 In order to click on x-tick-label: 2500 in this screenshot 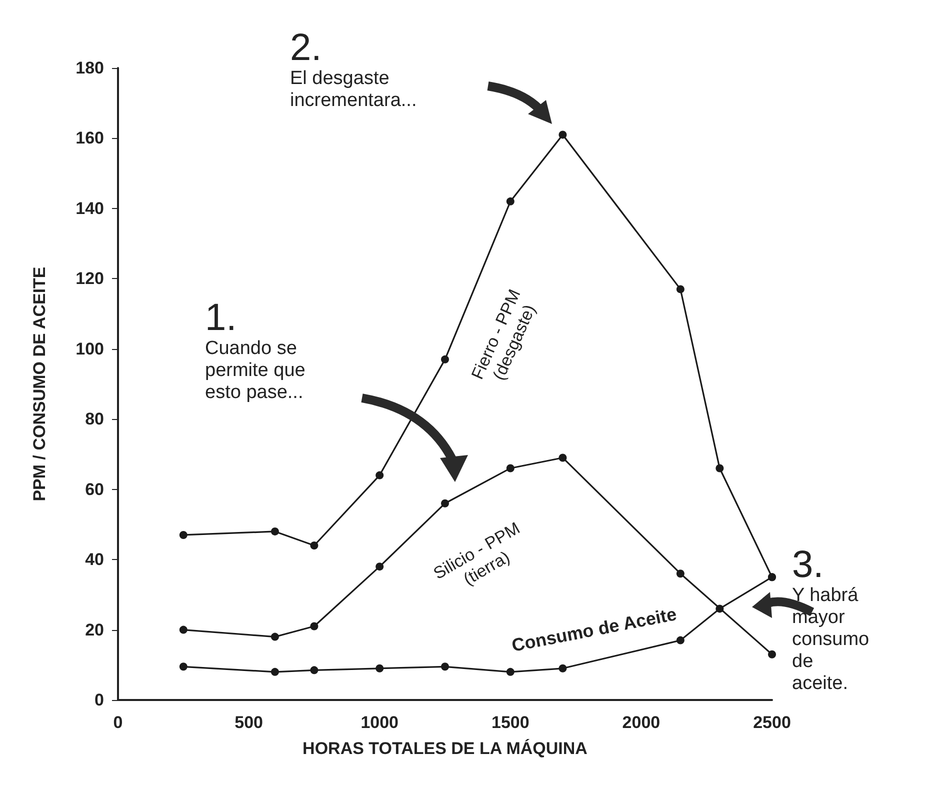, I will do `click(772, 722)`.